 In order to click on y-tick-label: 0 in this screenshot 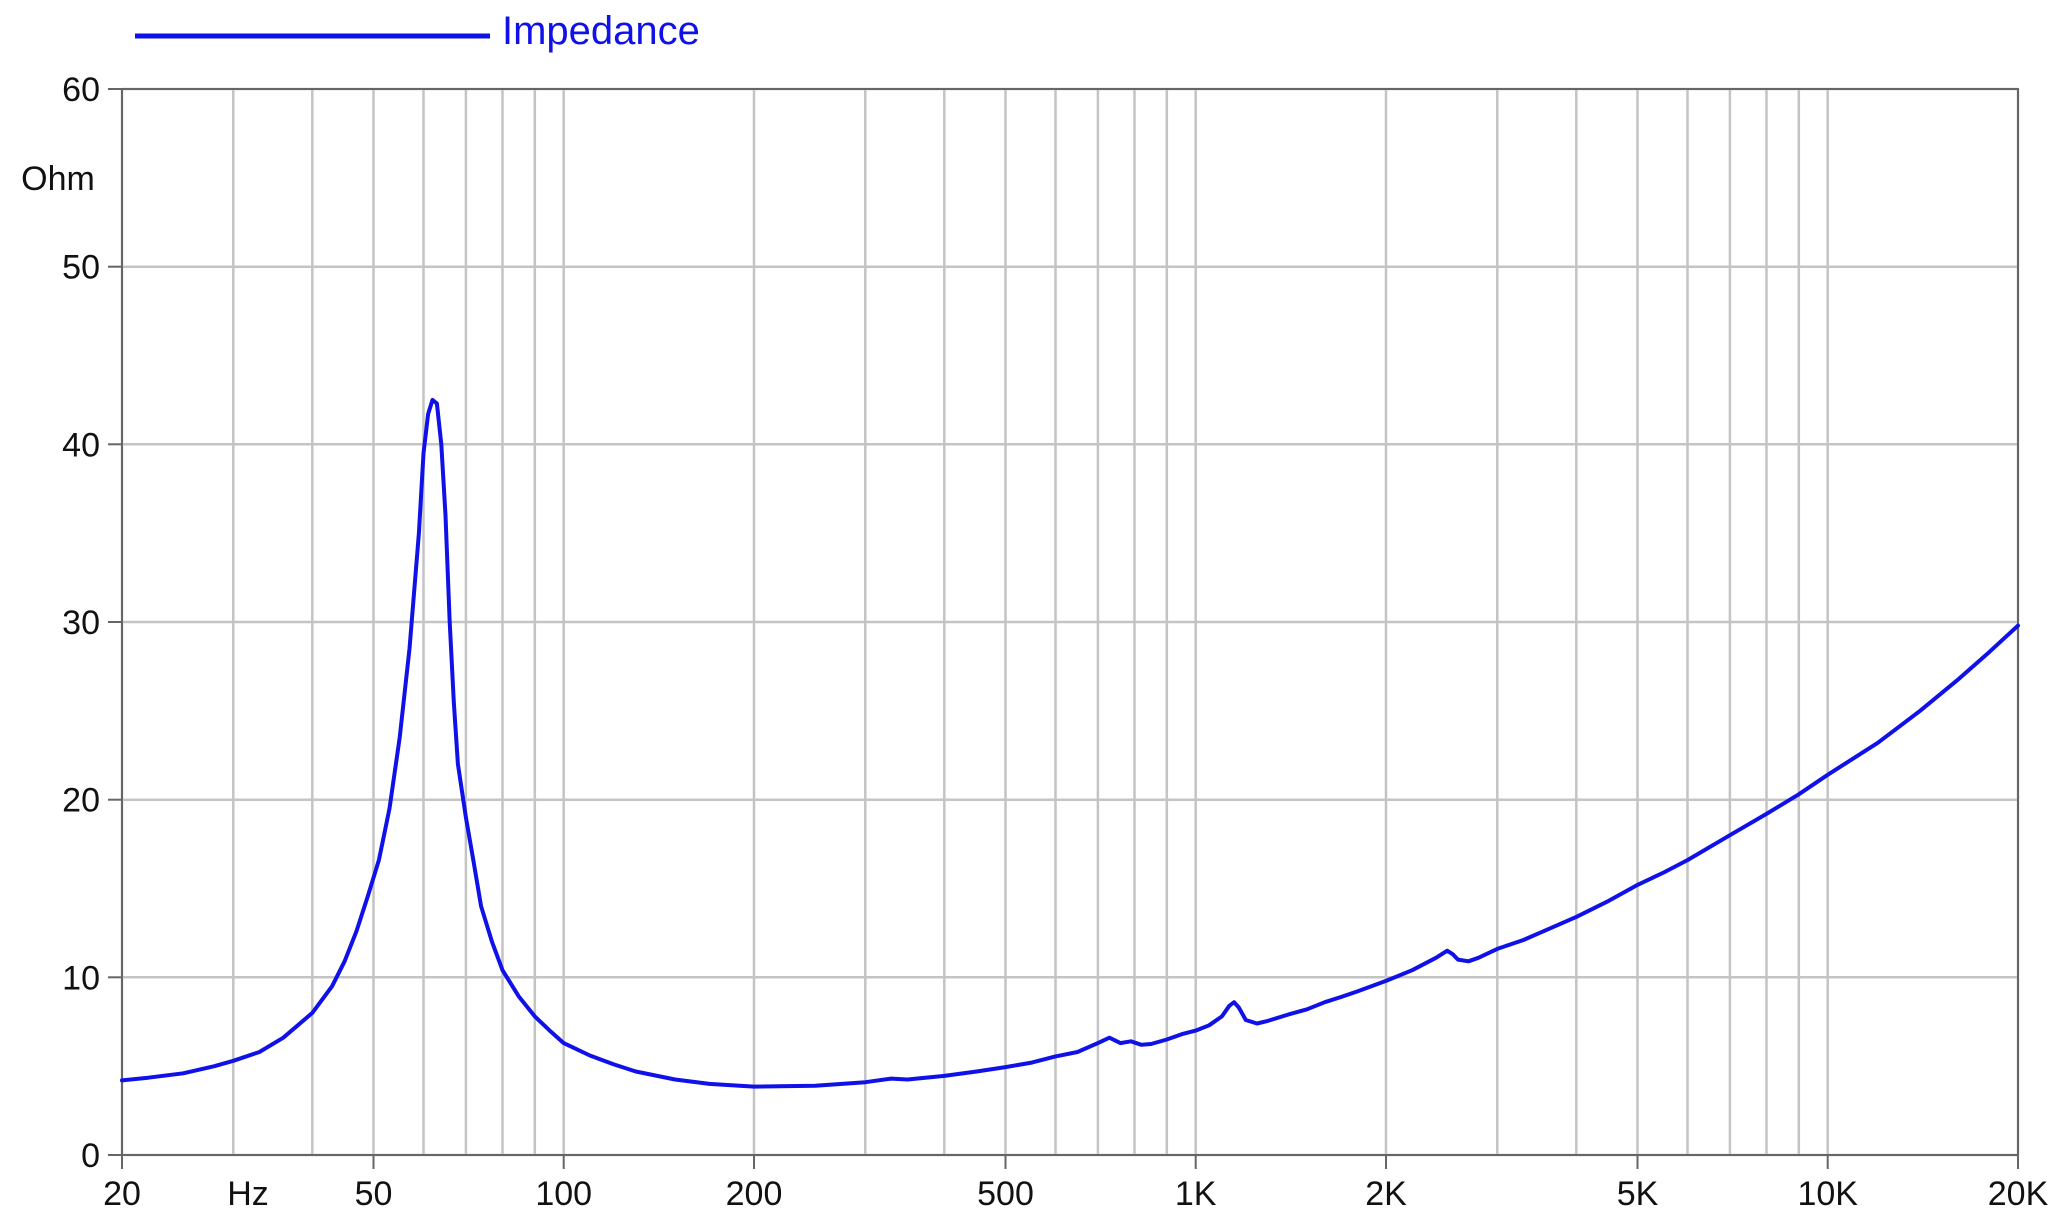, I will do `click(90, 1156)`.